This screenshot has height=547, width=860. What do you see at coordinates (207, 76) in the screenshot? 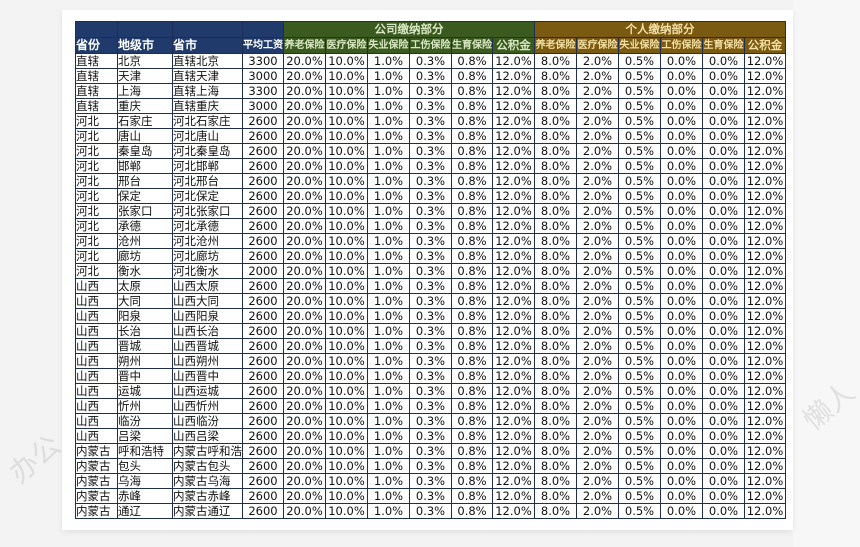
I see `cell-province-city: 直辖天津` at bounding box center [207, 76].